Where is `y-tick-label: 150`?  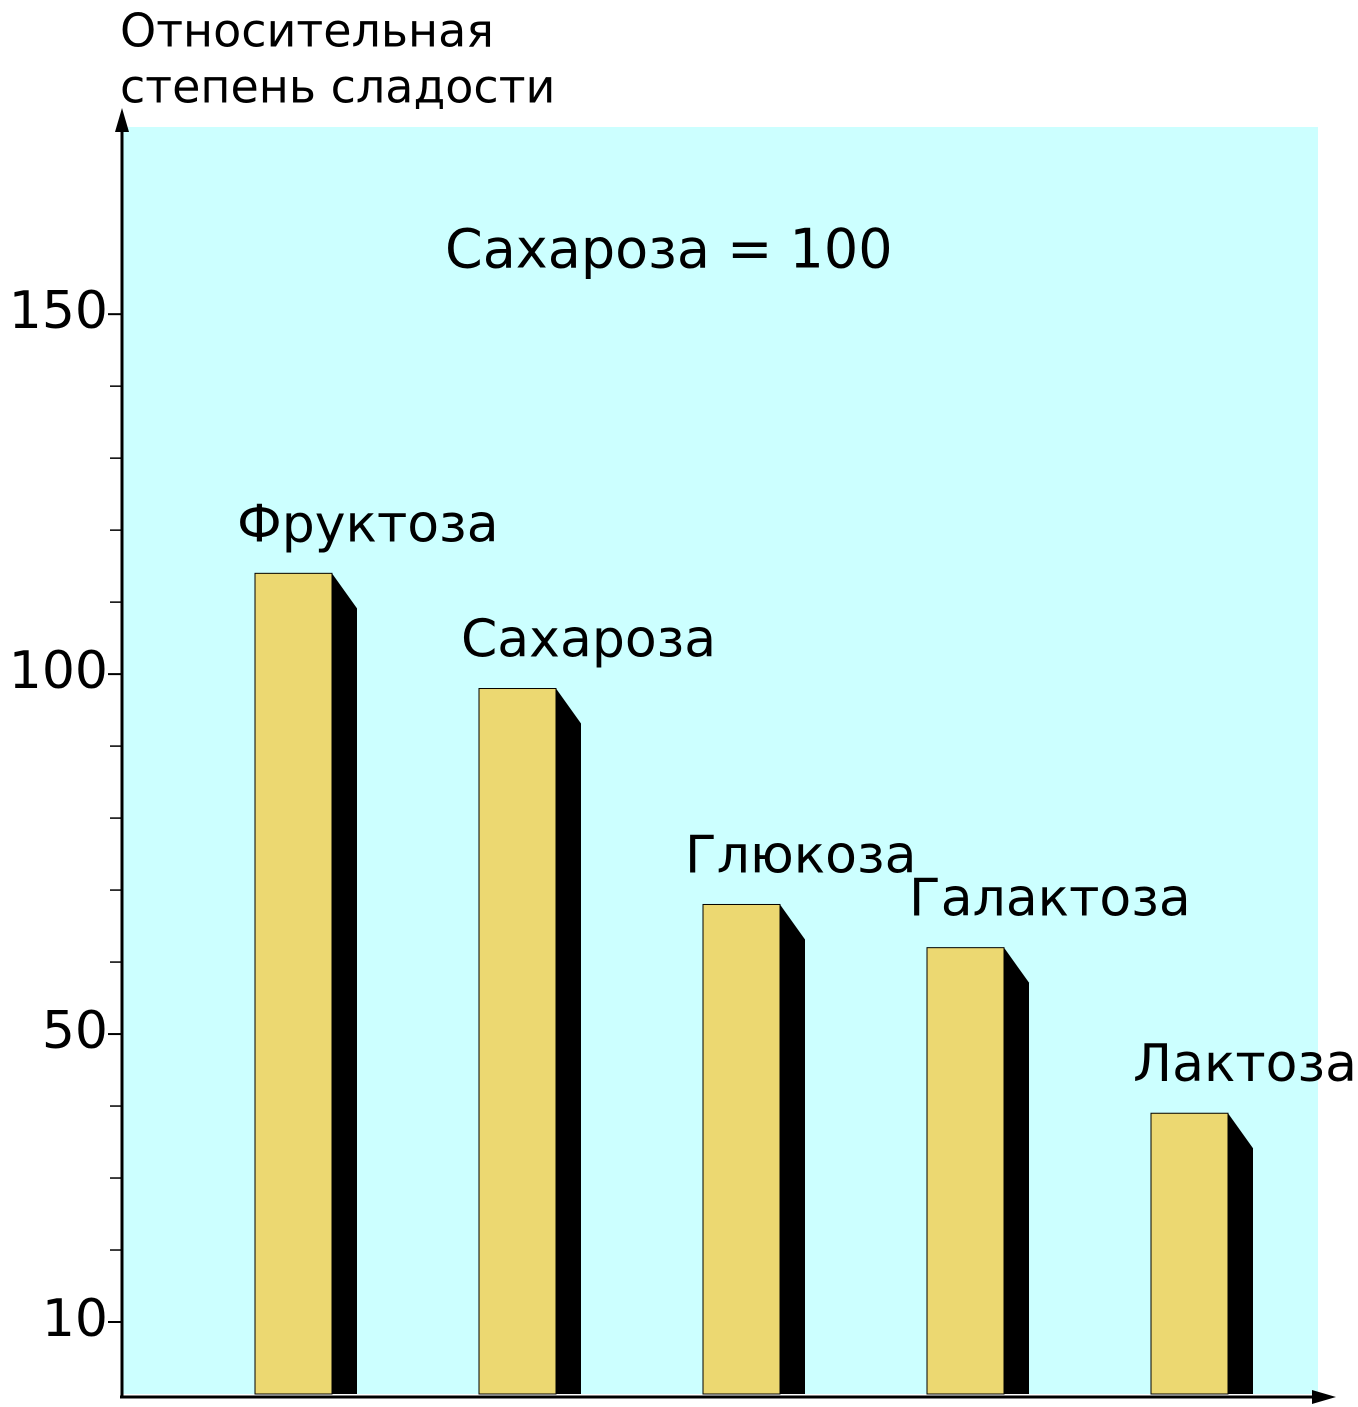 y-tick-label: 150 is located at coordinates (58, 311).